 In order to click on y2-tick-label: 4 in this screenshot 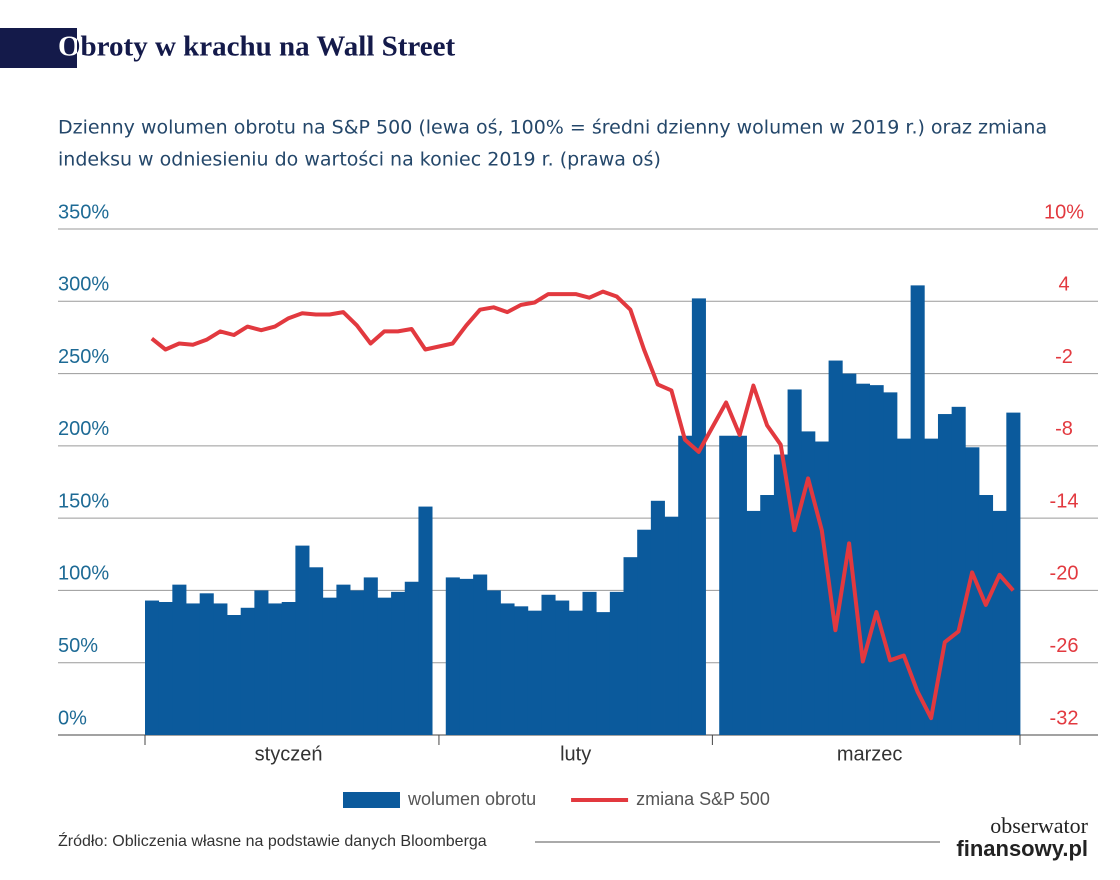, I will do `click(1063, 285)`.